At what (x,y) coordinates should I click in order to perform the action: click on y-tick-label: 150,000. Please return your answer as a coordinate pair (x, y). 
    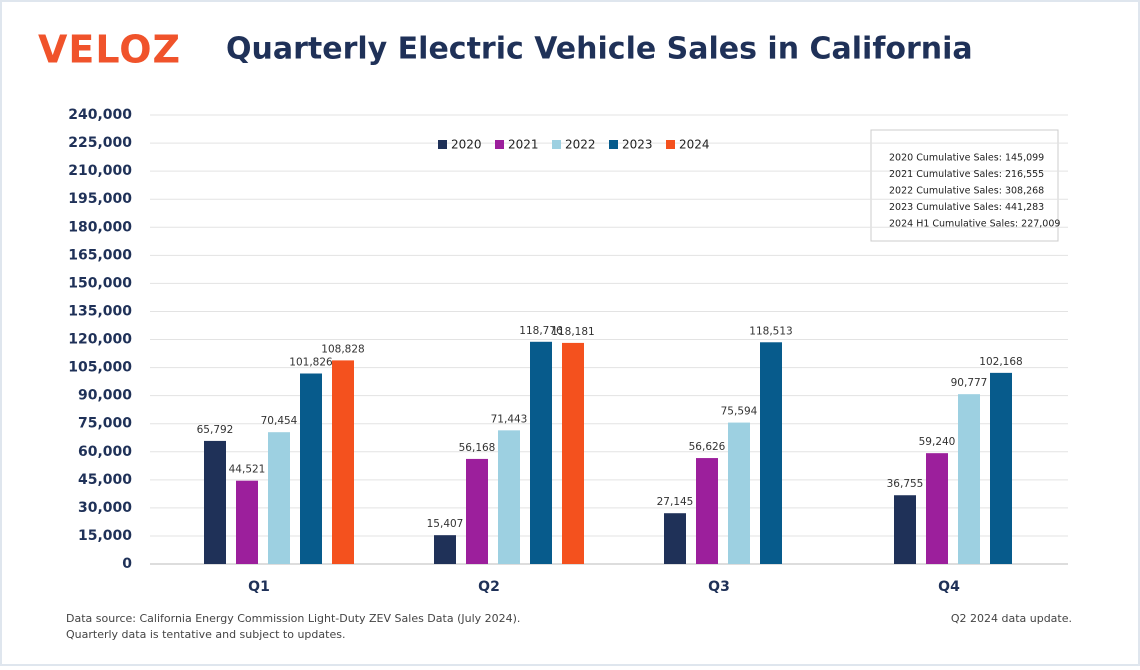
    Looking at the image, I should click on (100, 283).